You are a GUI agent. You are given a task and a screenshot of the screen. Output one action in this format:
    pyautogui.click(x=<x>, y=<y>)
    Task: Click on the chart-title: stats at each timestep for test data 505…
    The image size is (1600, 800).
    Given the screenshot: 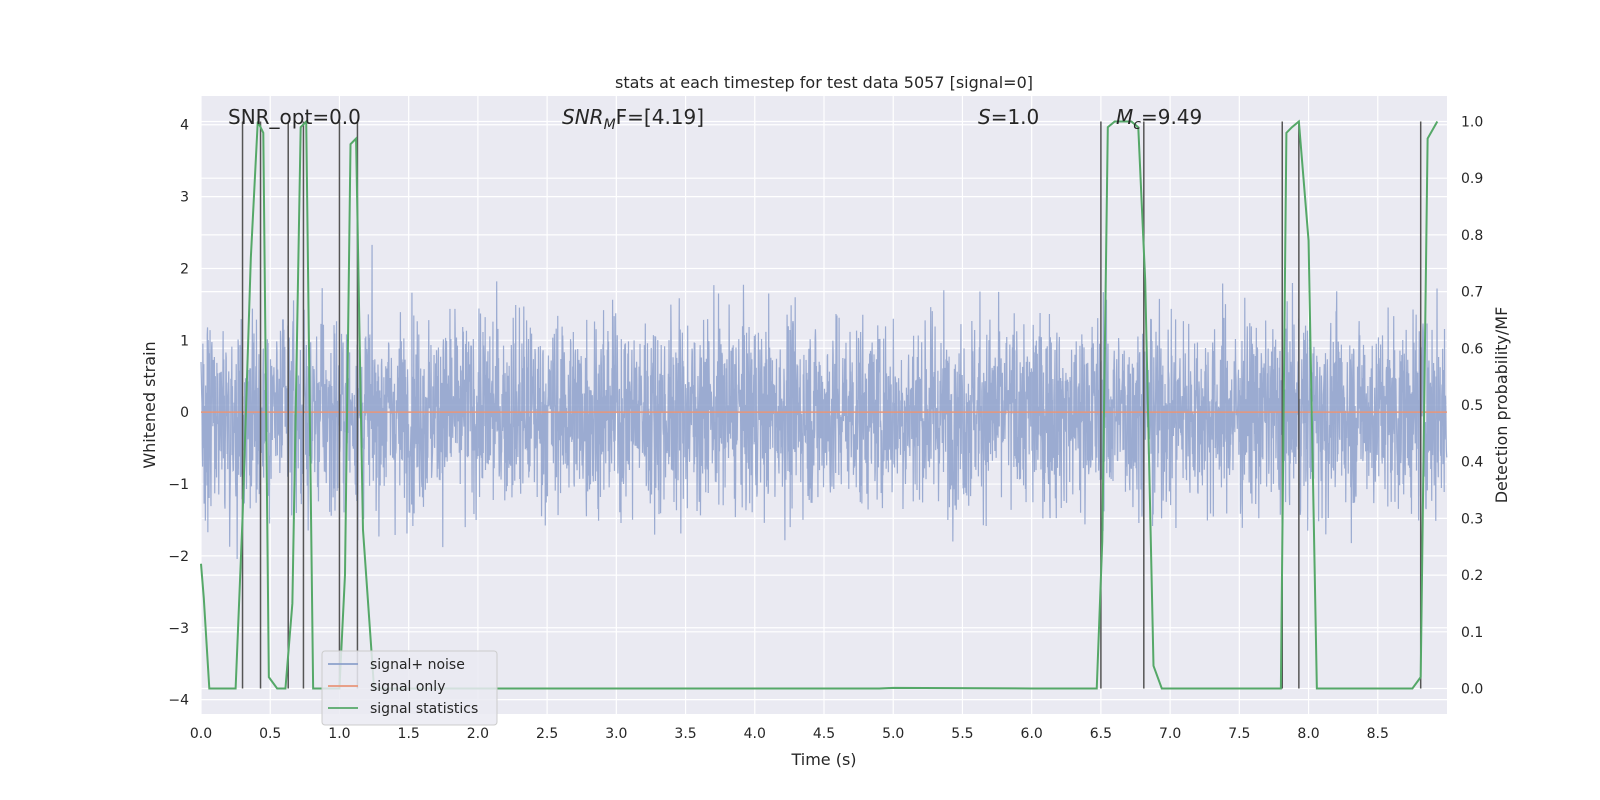 What is the action you would take?
    pyautogui.click(x=824, y=82)
    